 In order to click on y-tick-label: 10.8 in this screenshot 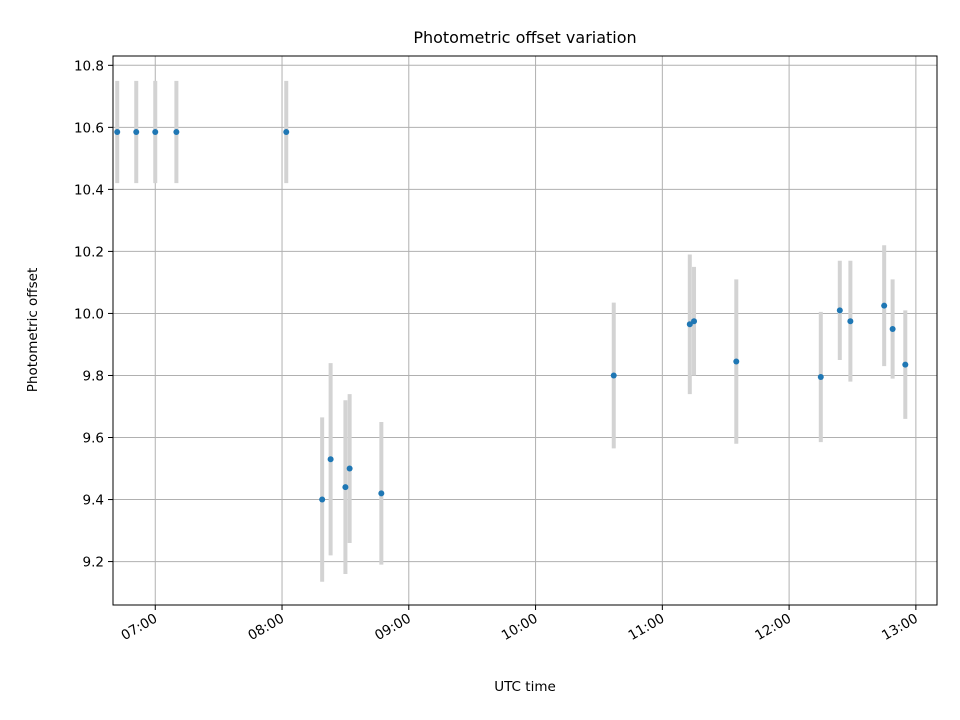, I will do `click(89, 66)`.